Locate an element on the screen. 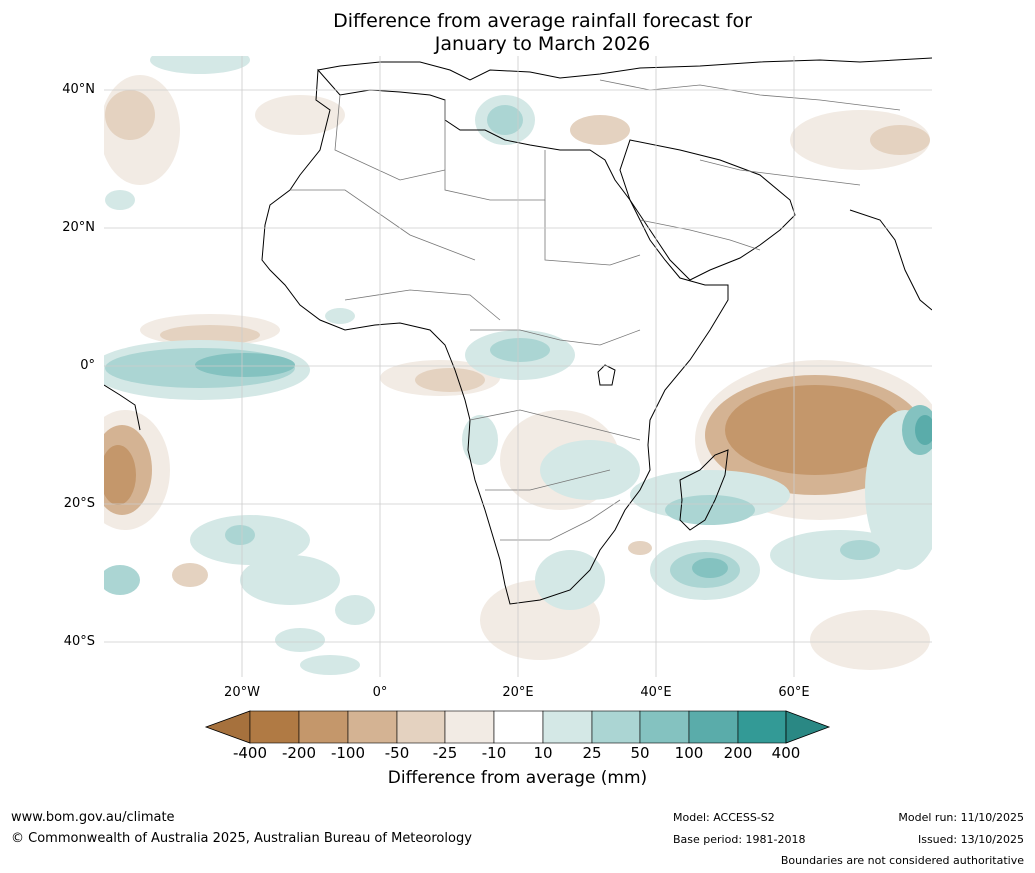 This screenshot has height=873, width=1035. colorbar-tick: 50 is located at coordinates (640, 753).